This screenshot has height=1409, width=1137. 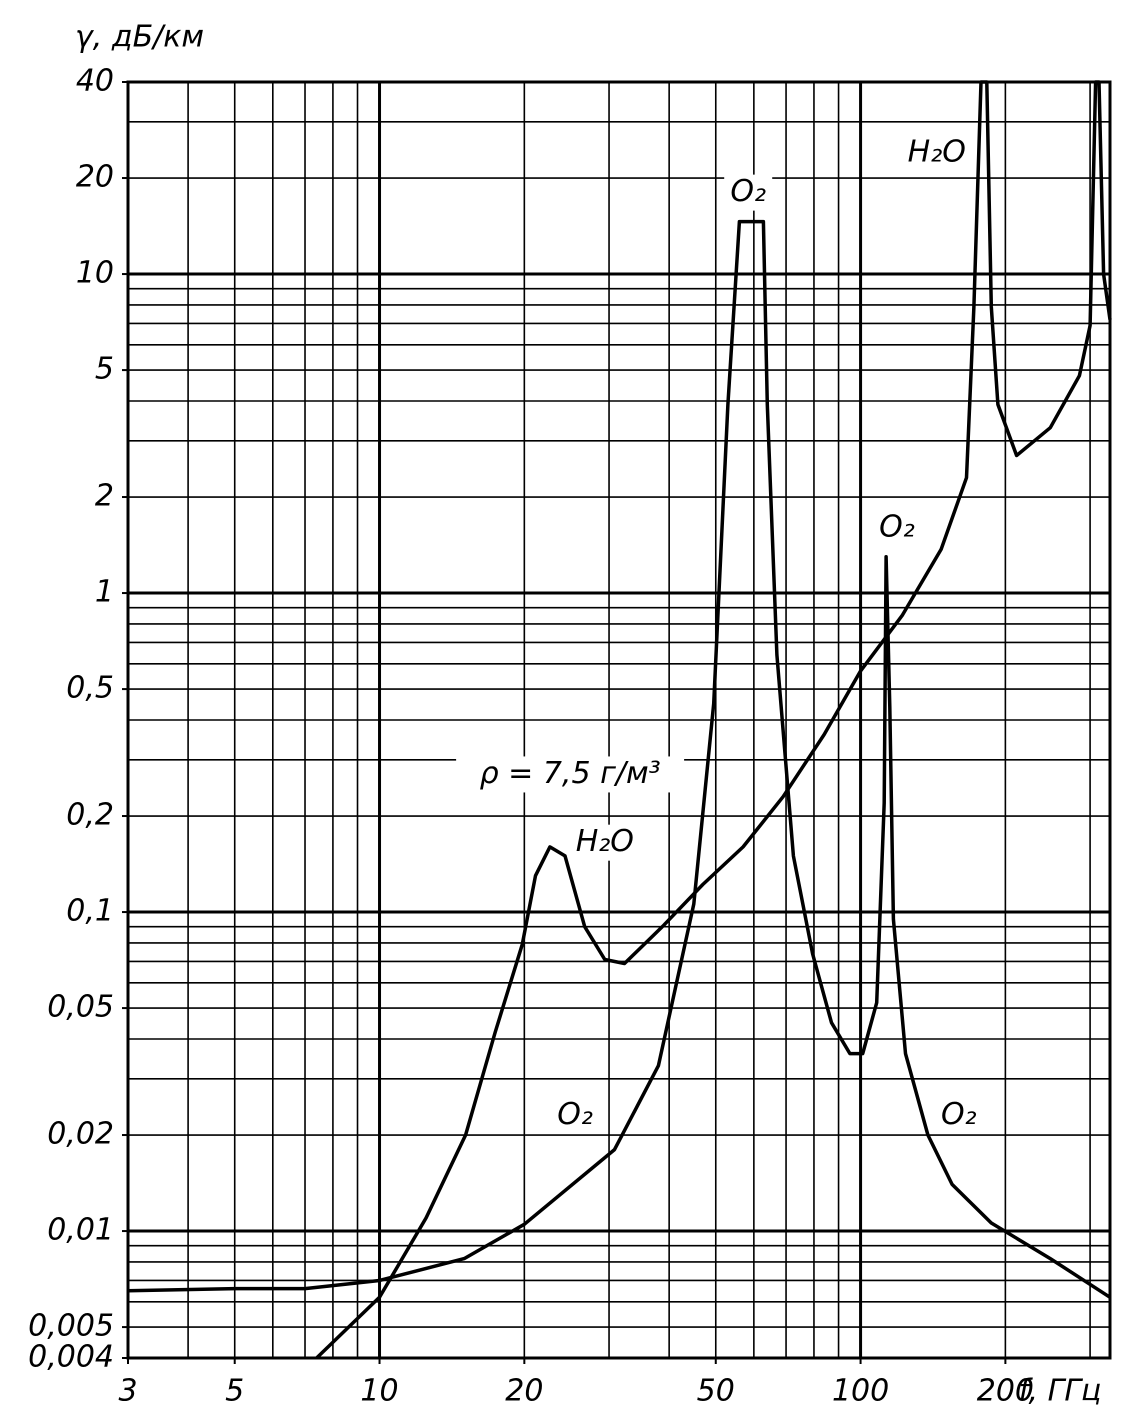 What do you see at coordinates (860, 1391) in the screenshot?
I see `x-tick-label: 100` at bounding box center [860, 1391].